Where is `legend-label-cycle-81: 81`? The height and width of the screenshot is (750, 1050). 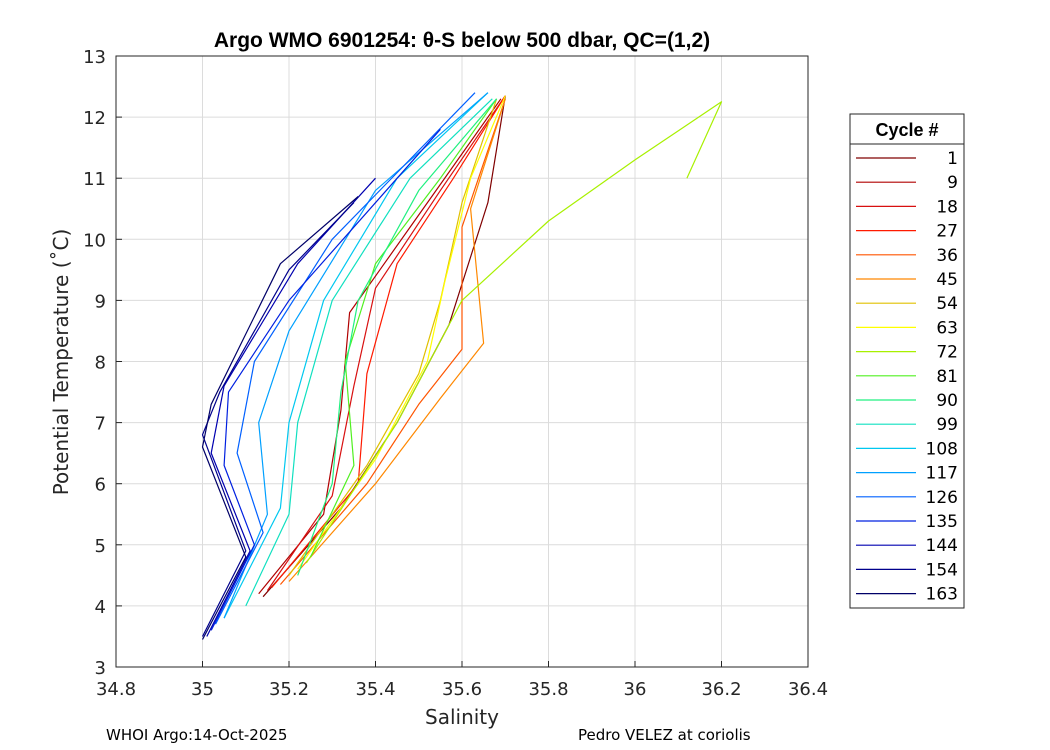 legend-label-cycle-81: 81 is located at coordinates (947, 377).